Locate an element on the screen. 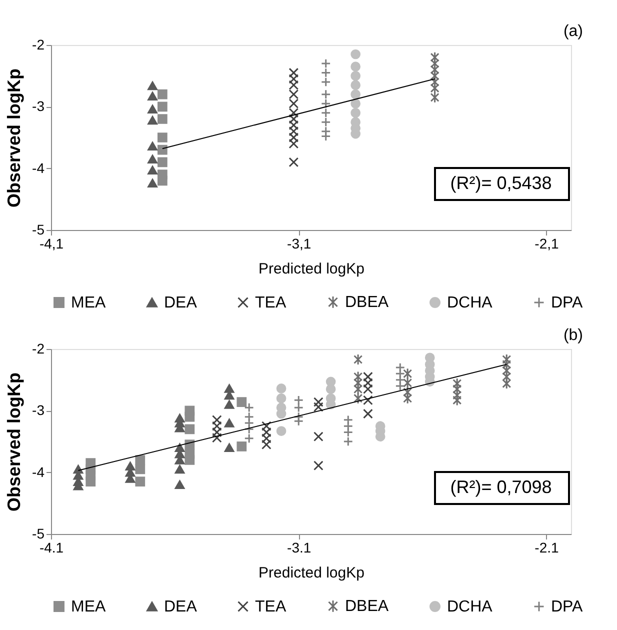 The width and height of the screenshot is (617, 630). x-tick-label: -2.1 is located at coordinates (547, 548).